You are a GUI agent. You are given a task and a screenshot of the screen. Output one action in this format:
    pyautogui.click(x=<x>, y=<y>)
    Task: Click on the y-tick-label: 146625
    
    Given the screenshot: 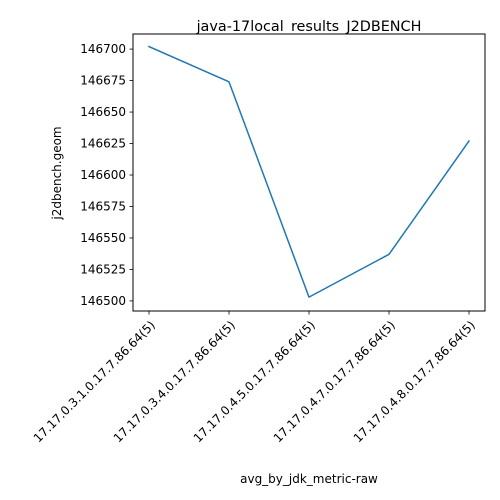 What is the action you would take?
    pyautogui.click(x=103, y=144)
    